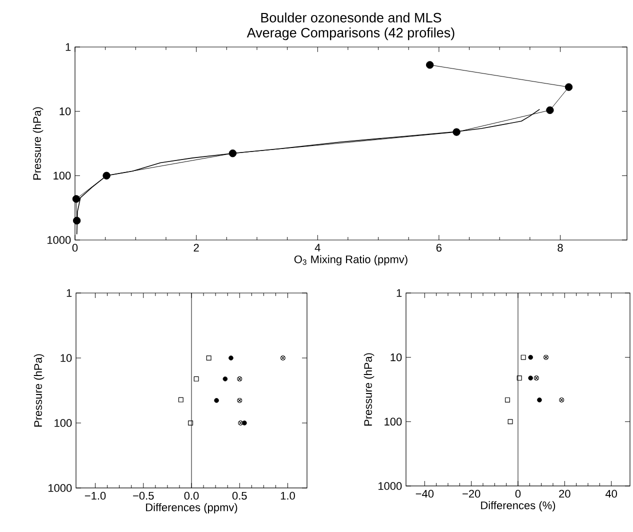 The height and width of the screenshot is (532, 633). Describe the element at coordinates (351, 17) in the screenshot. I see `chart-title: Boulder ozonesonde and MLS` at that location.